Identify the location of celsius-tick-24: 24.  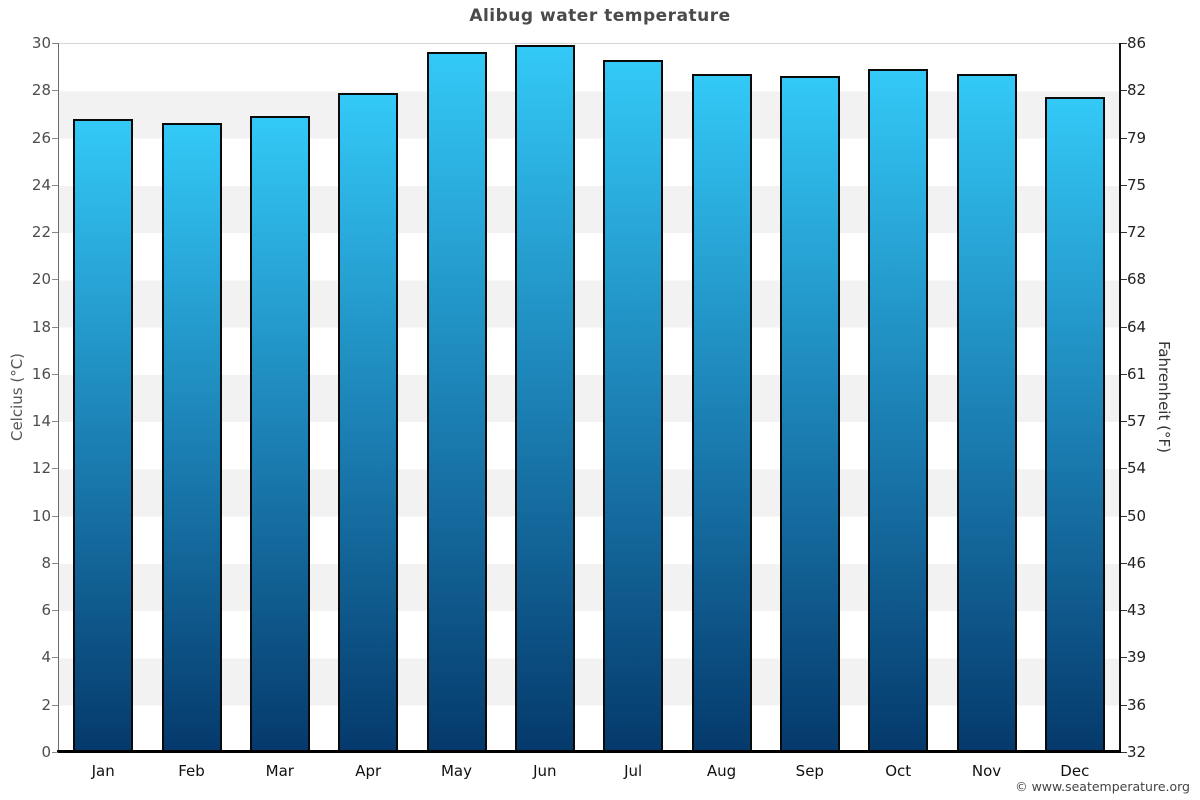
(41, 184).